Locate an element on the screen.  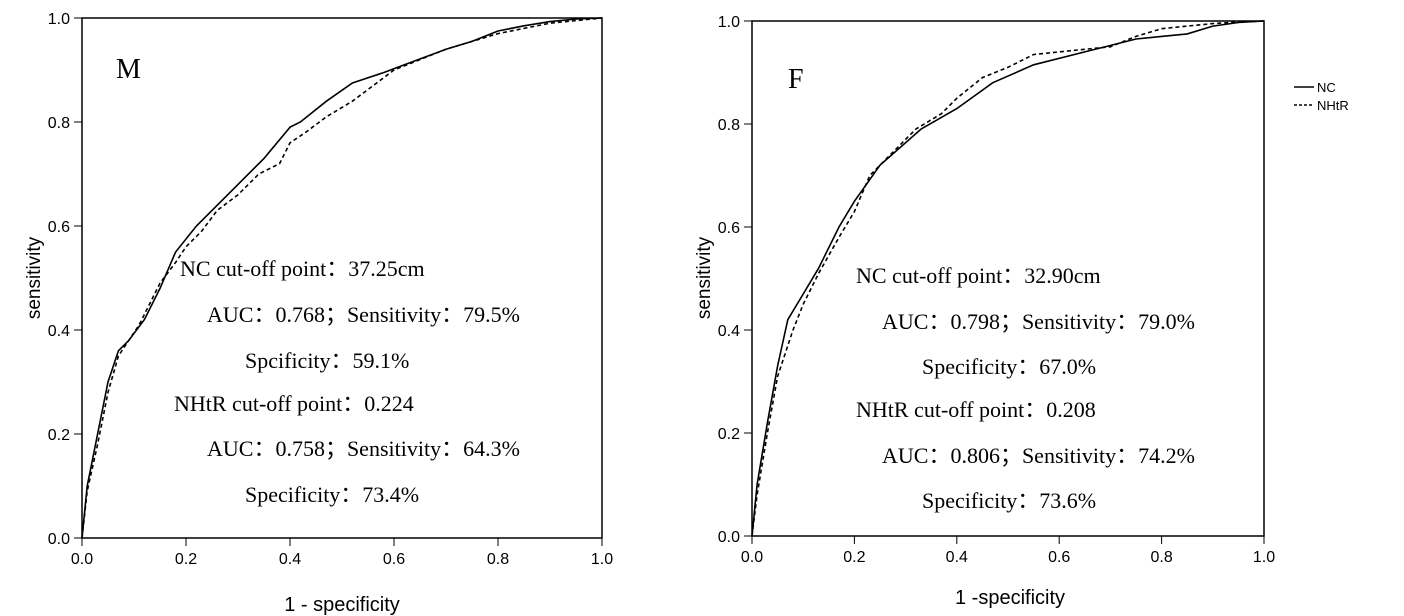
nhtr-cutoff-text: NHtR cut-off point：0.208 is located at coordinates (976, 409).